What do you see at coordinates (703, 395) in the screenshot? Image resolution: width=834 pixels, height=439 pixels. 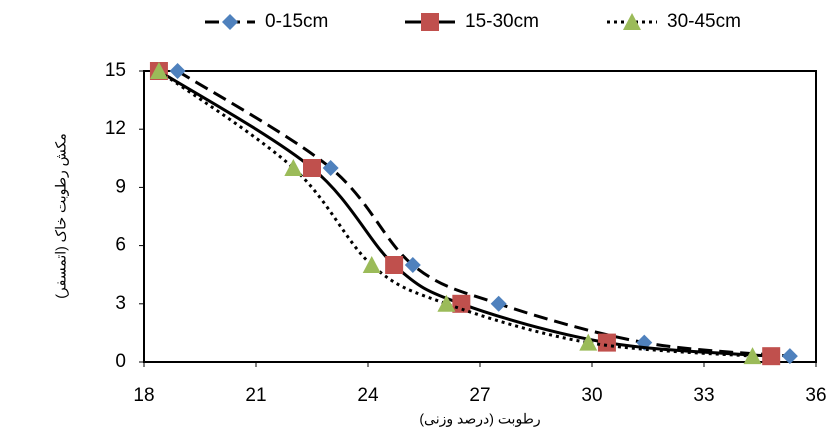 I see `x-tick-label: 33` at bounding box center [703, 395].